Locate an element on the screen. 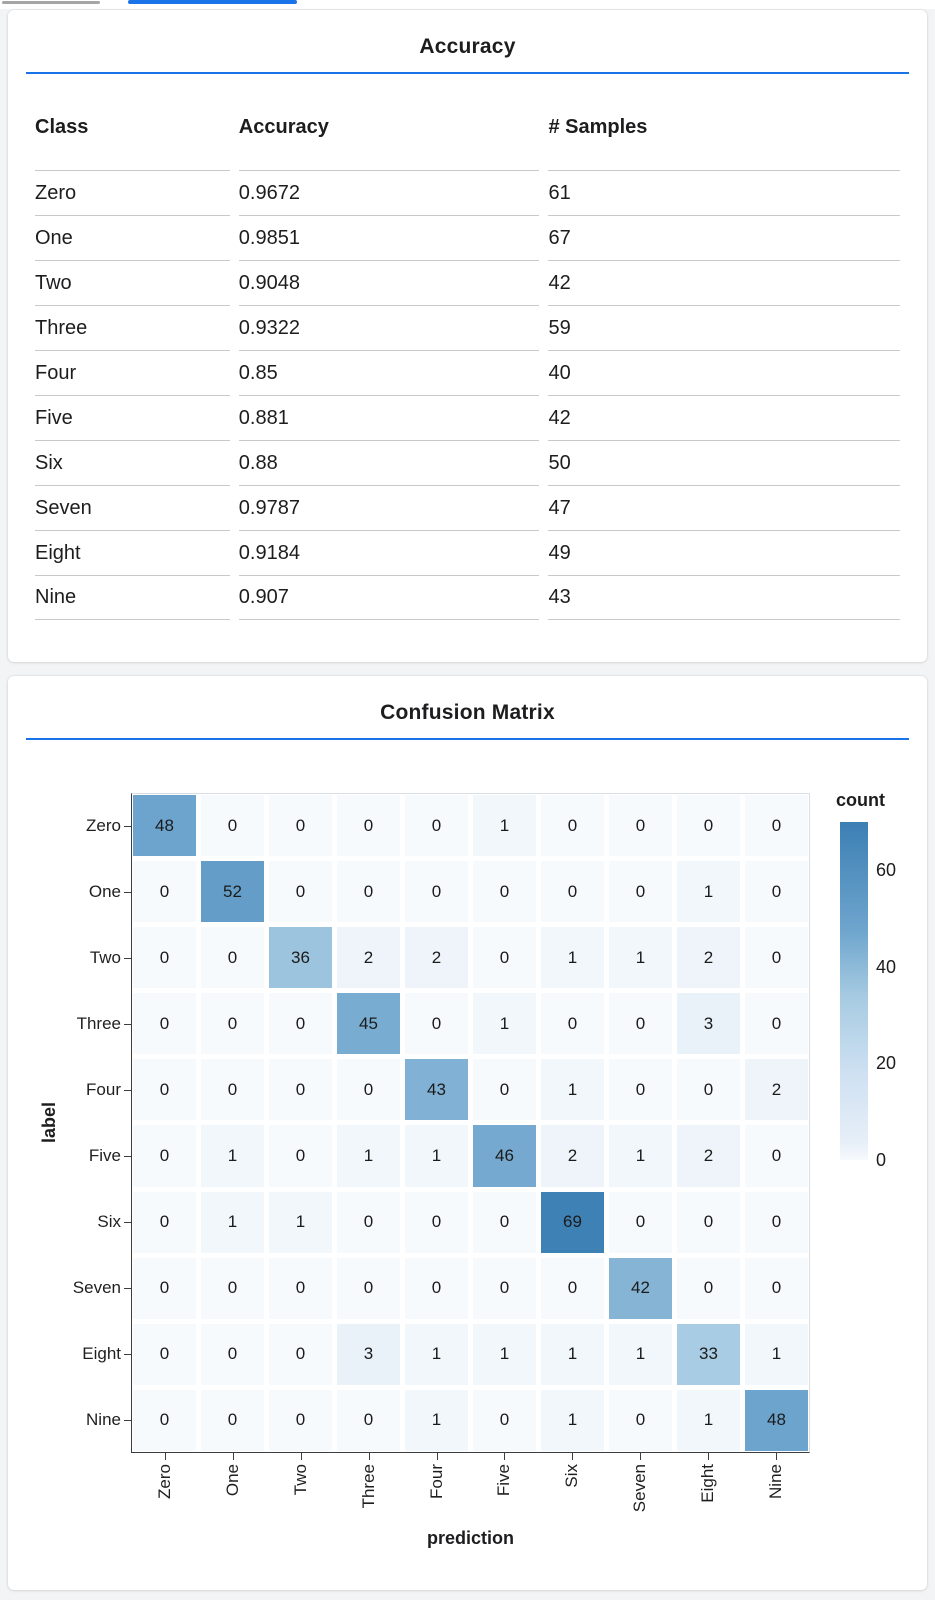  legend-tick-label: 20 is located at coordinates (886, 1063).